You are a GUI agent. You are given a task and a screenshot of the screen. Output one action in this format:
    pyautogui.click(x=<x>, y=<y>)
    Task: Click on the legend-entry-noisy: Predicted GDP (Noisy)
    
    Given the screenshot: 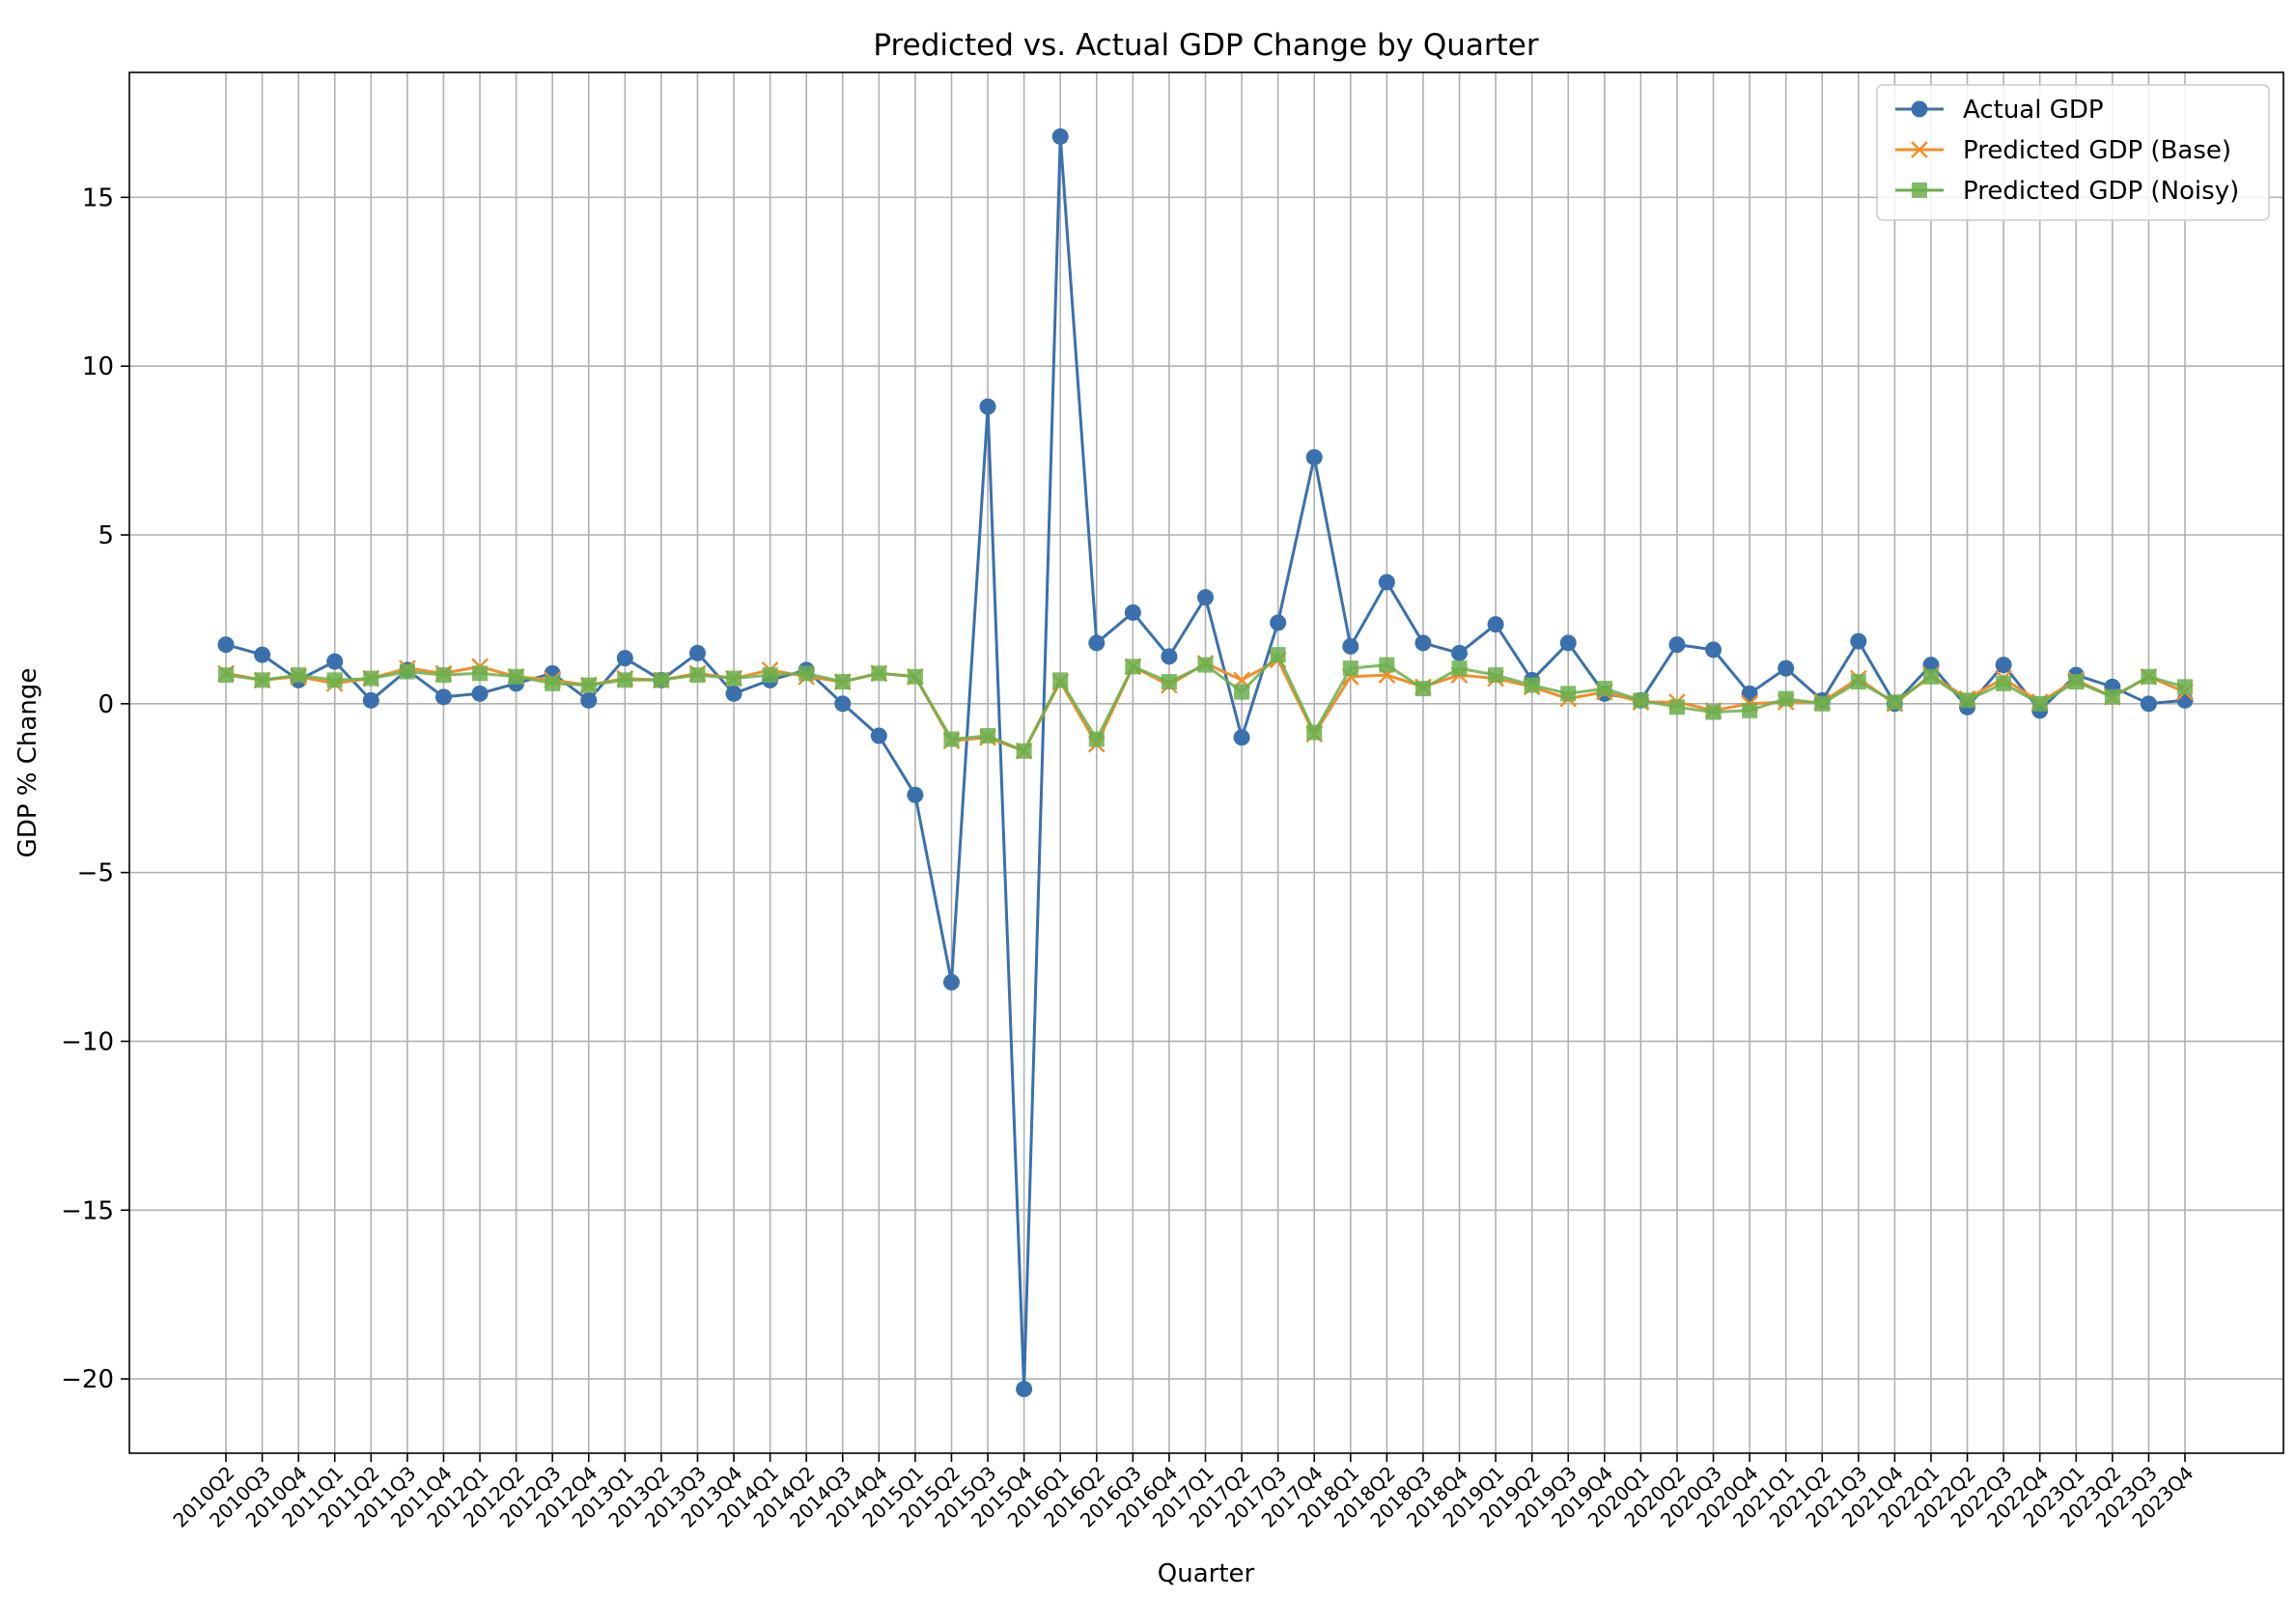 What is the action you would take?
    pyautogui.click(x=2067, y=191)
    